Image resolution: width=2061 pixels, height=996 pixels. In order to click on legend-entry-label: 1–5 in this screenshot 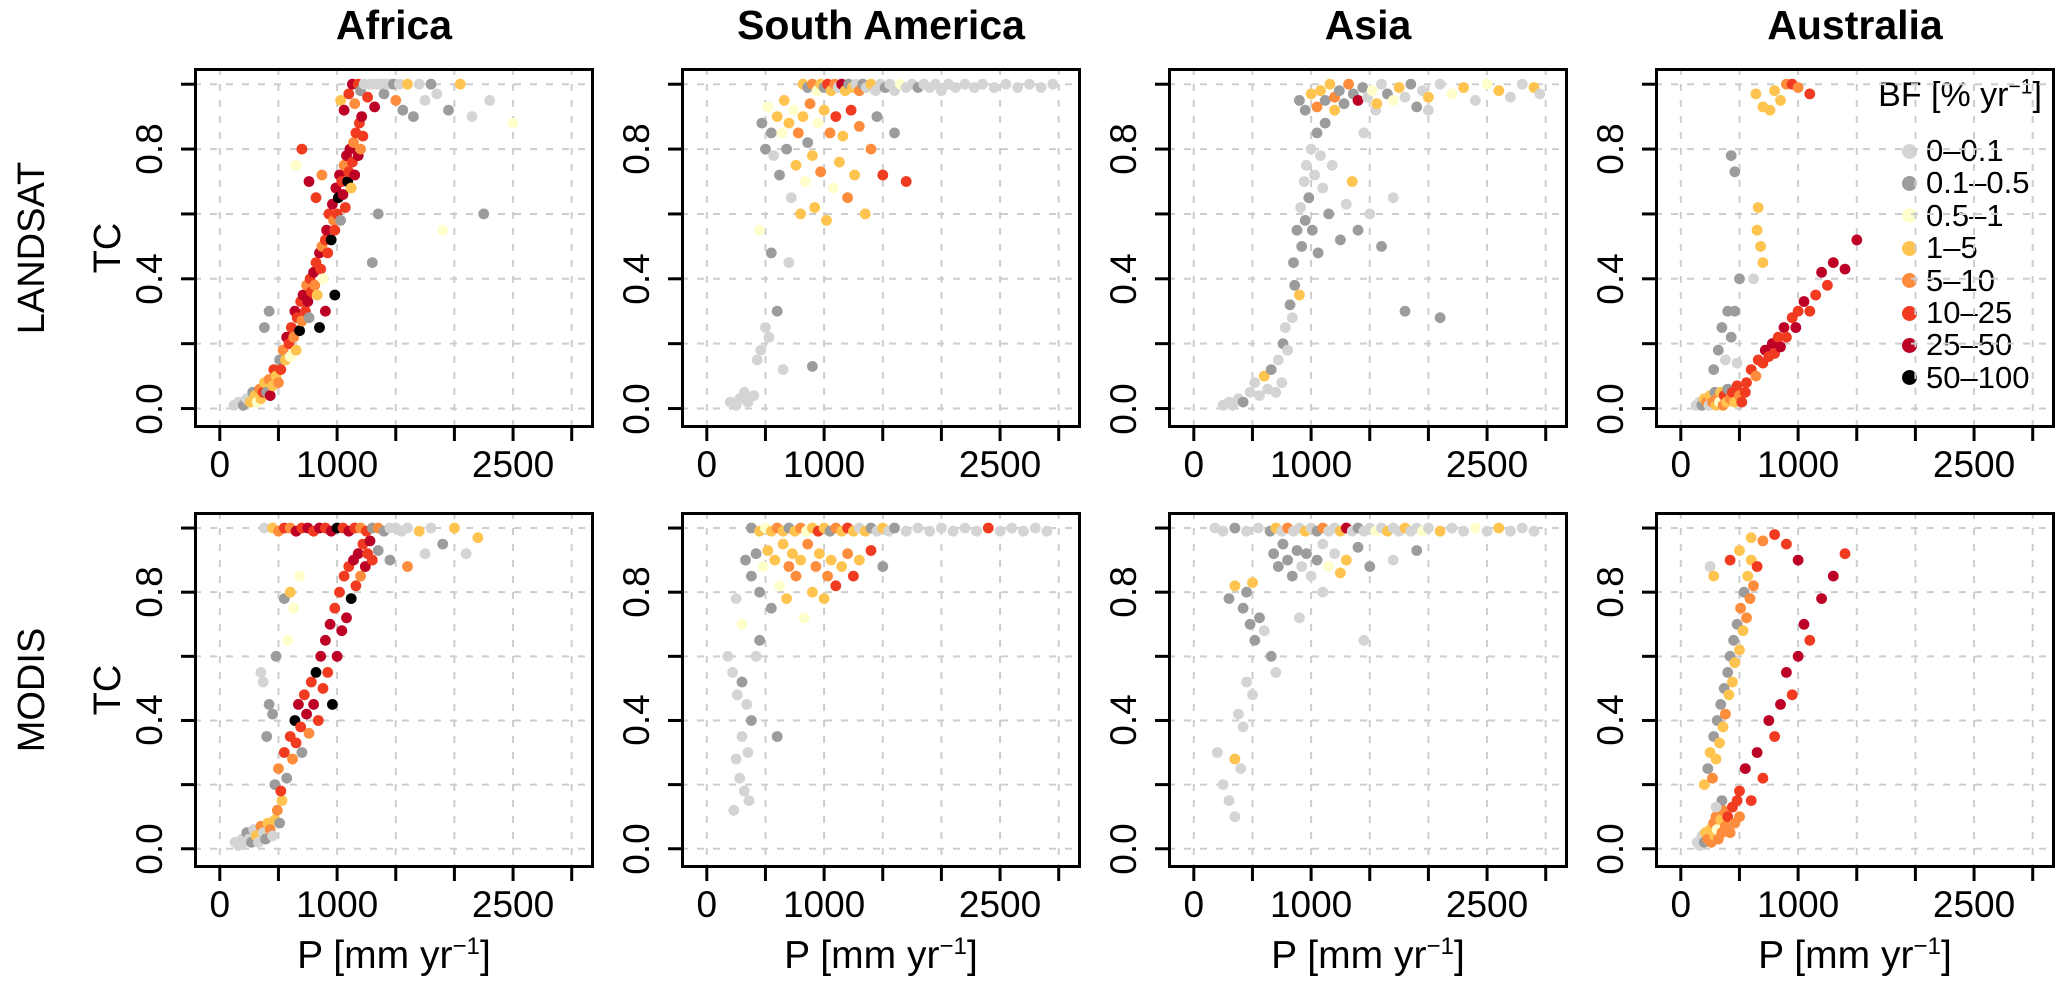, I will do `click(1952, 248)`.